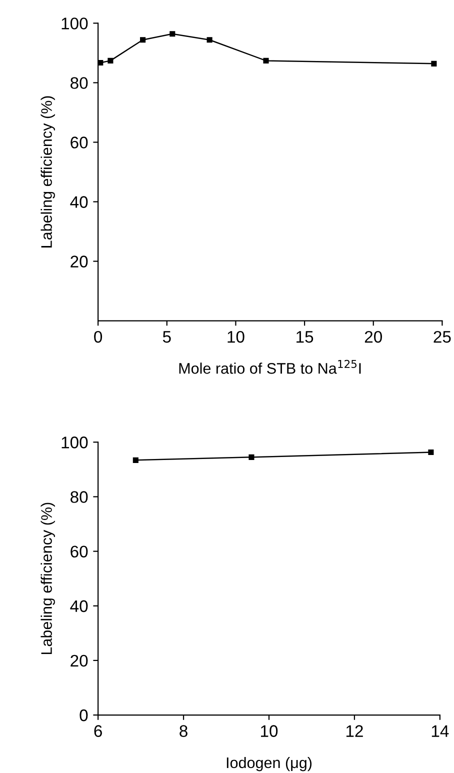 The height and width of the screenshot is (773, 454). I want to click on x-tick-label: 20, so click(373, 336).